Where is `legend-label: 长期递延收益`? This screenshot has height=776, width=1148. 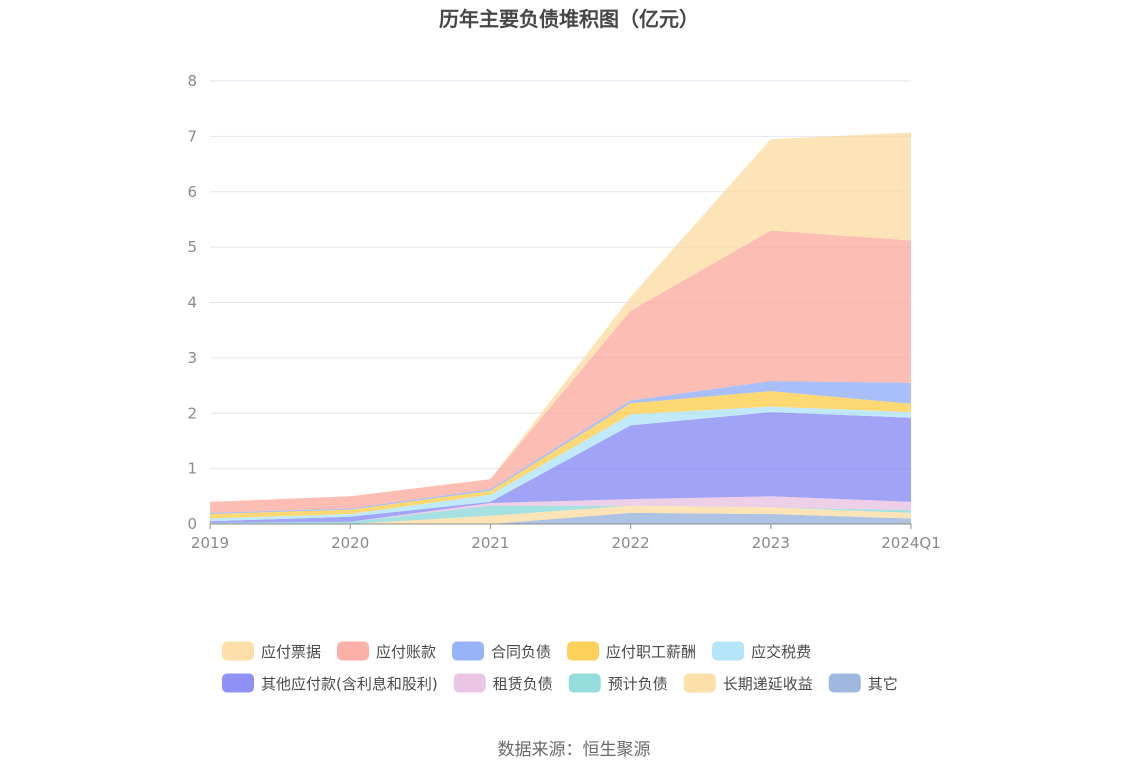
legend-label: 长期递延收益 is located at coordinates (768, 684).